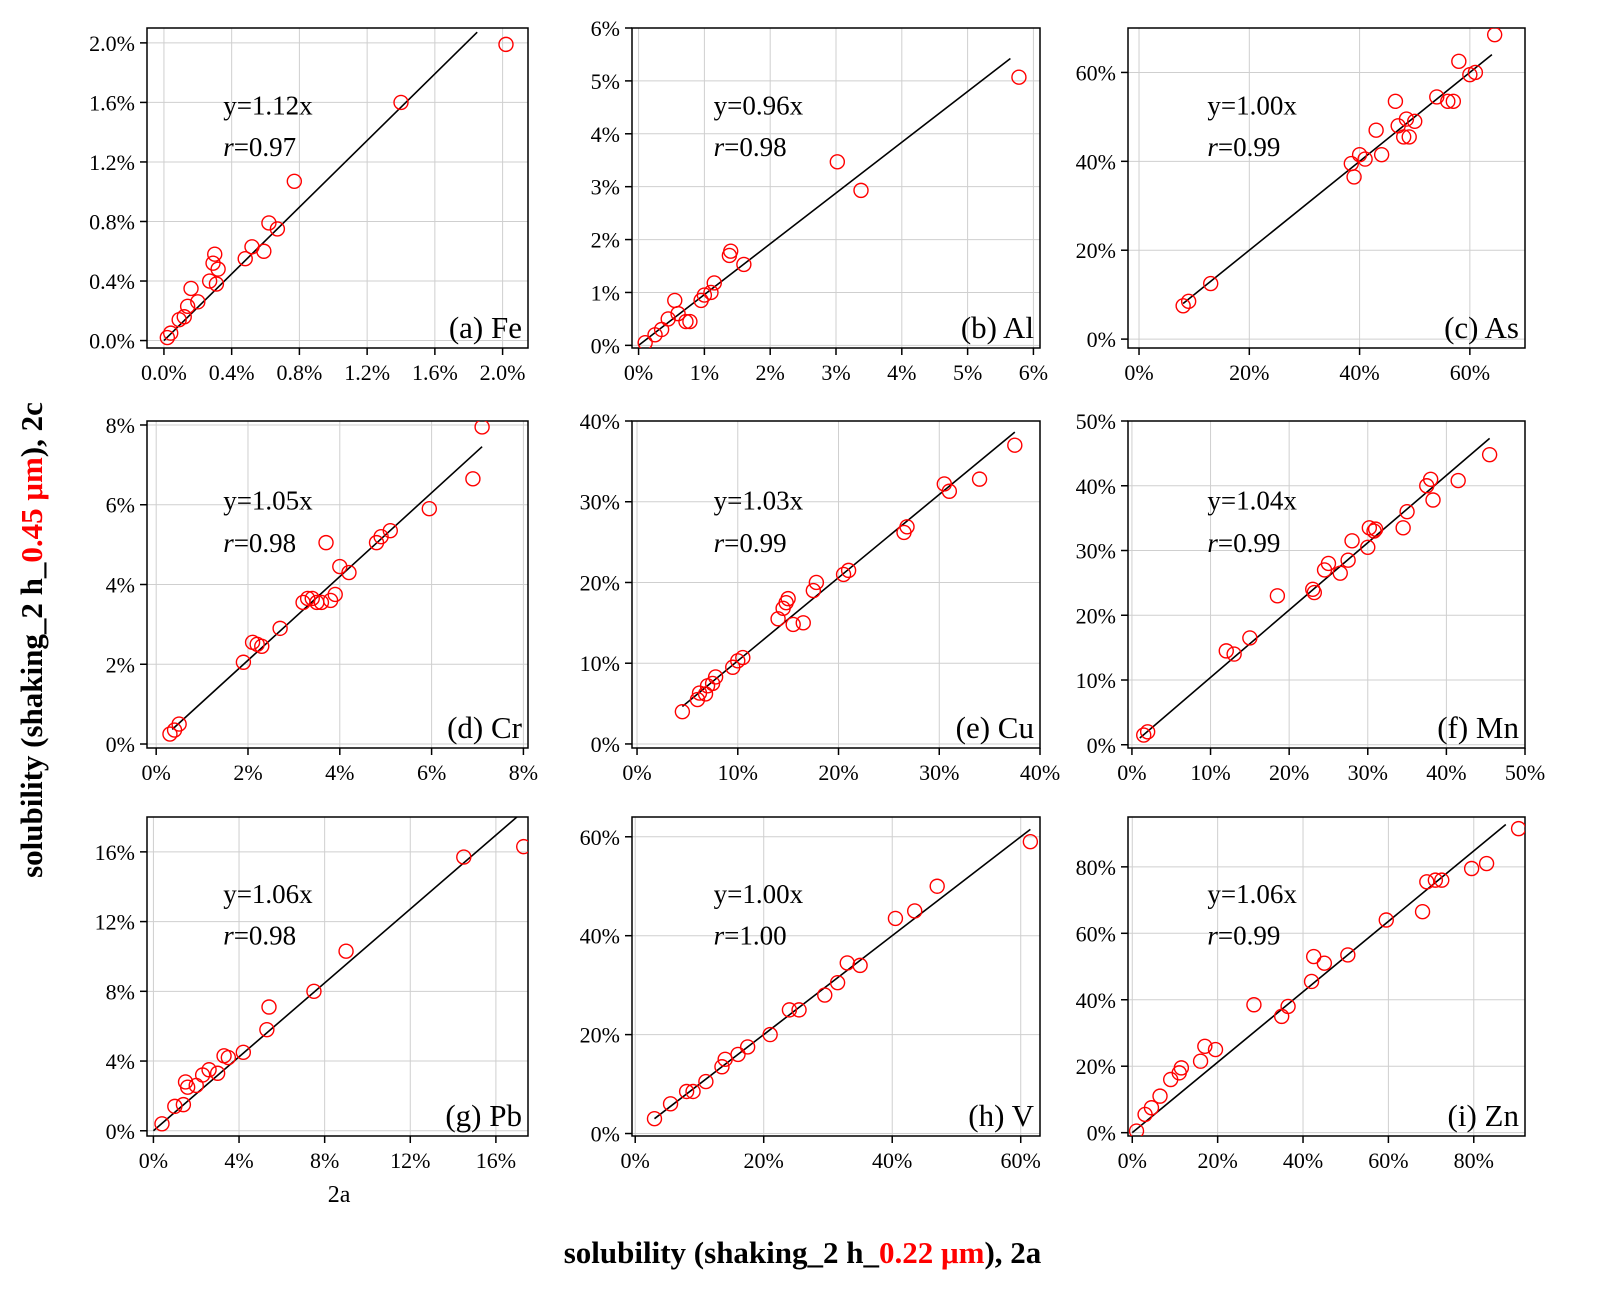 The image size is (1605, 1289). I want to click on x-tick-label: 40%, so click(1359, 372).